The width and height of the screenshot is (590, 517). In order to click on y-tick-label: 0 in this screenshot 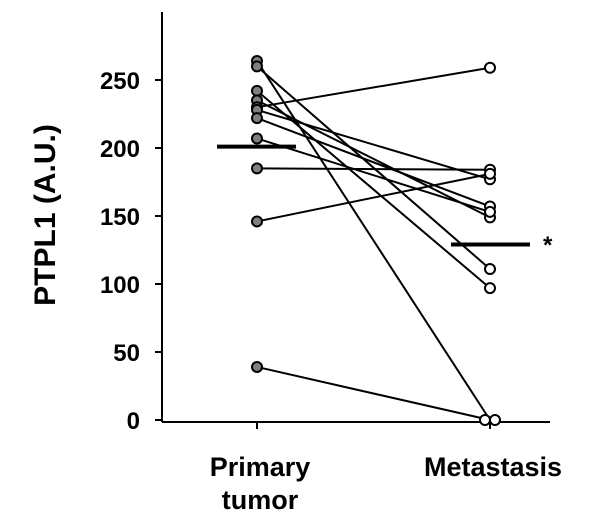, I will do `click(133, 421)`.